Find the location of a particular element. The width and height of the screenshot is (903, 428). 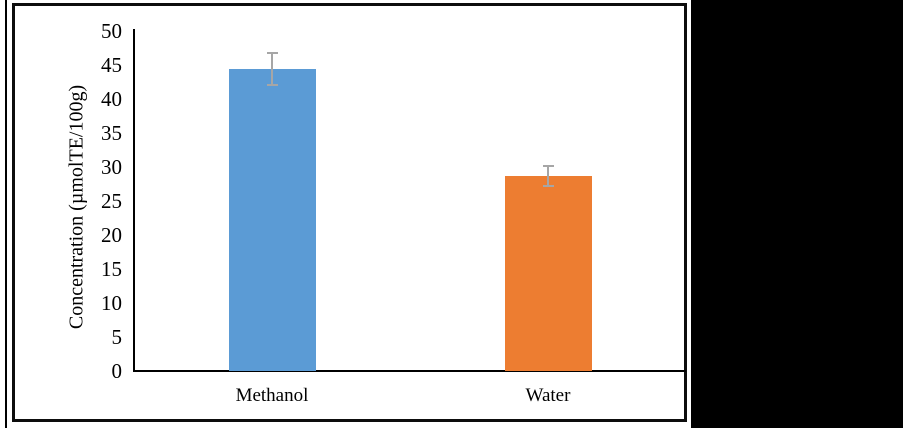

y-axis-line is located at coordinates (134, 200).